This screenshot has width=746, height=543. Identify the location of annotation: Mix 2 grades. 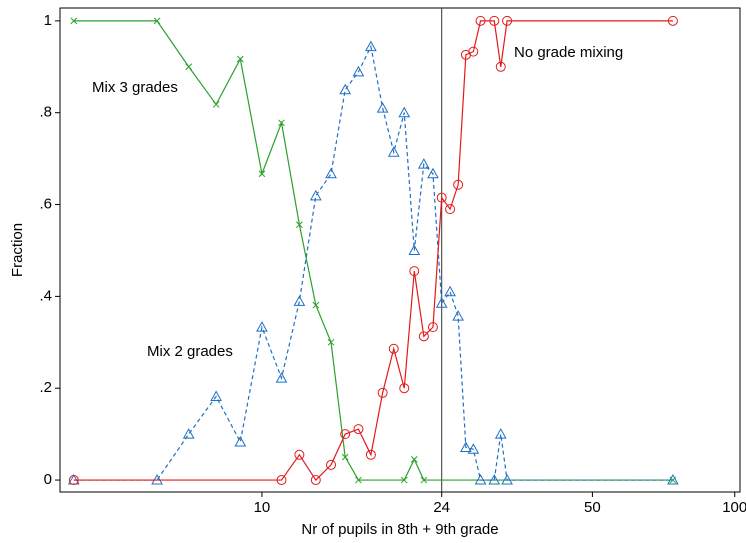
(190, 351).